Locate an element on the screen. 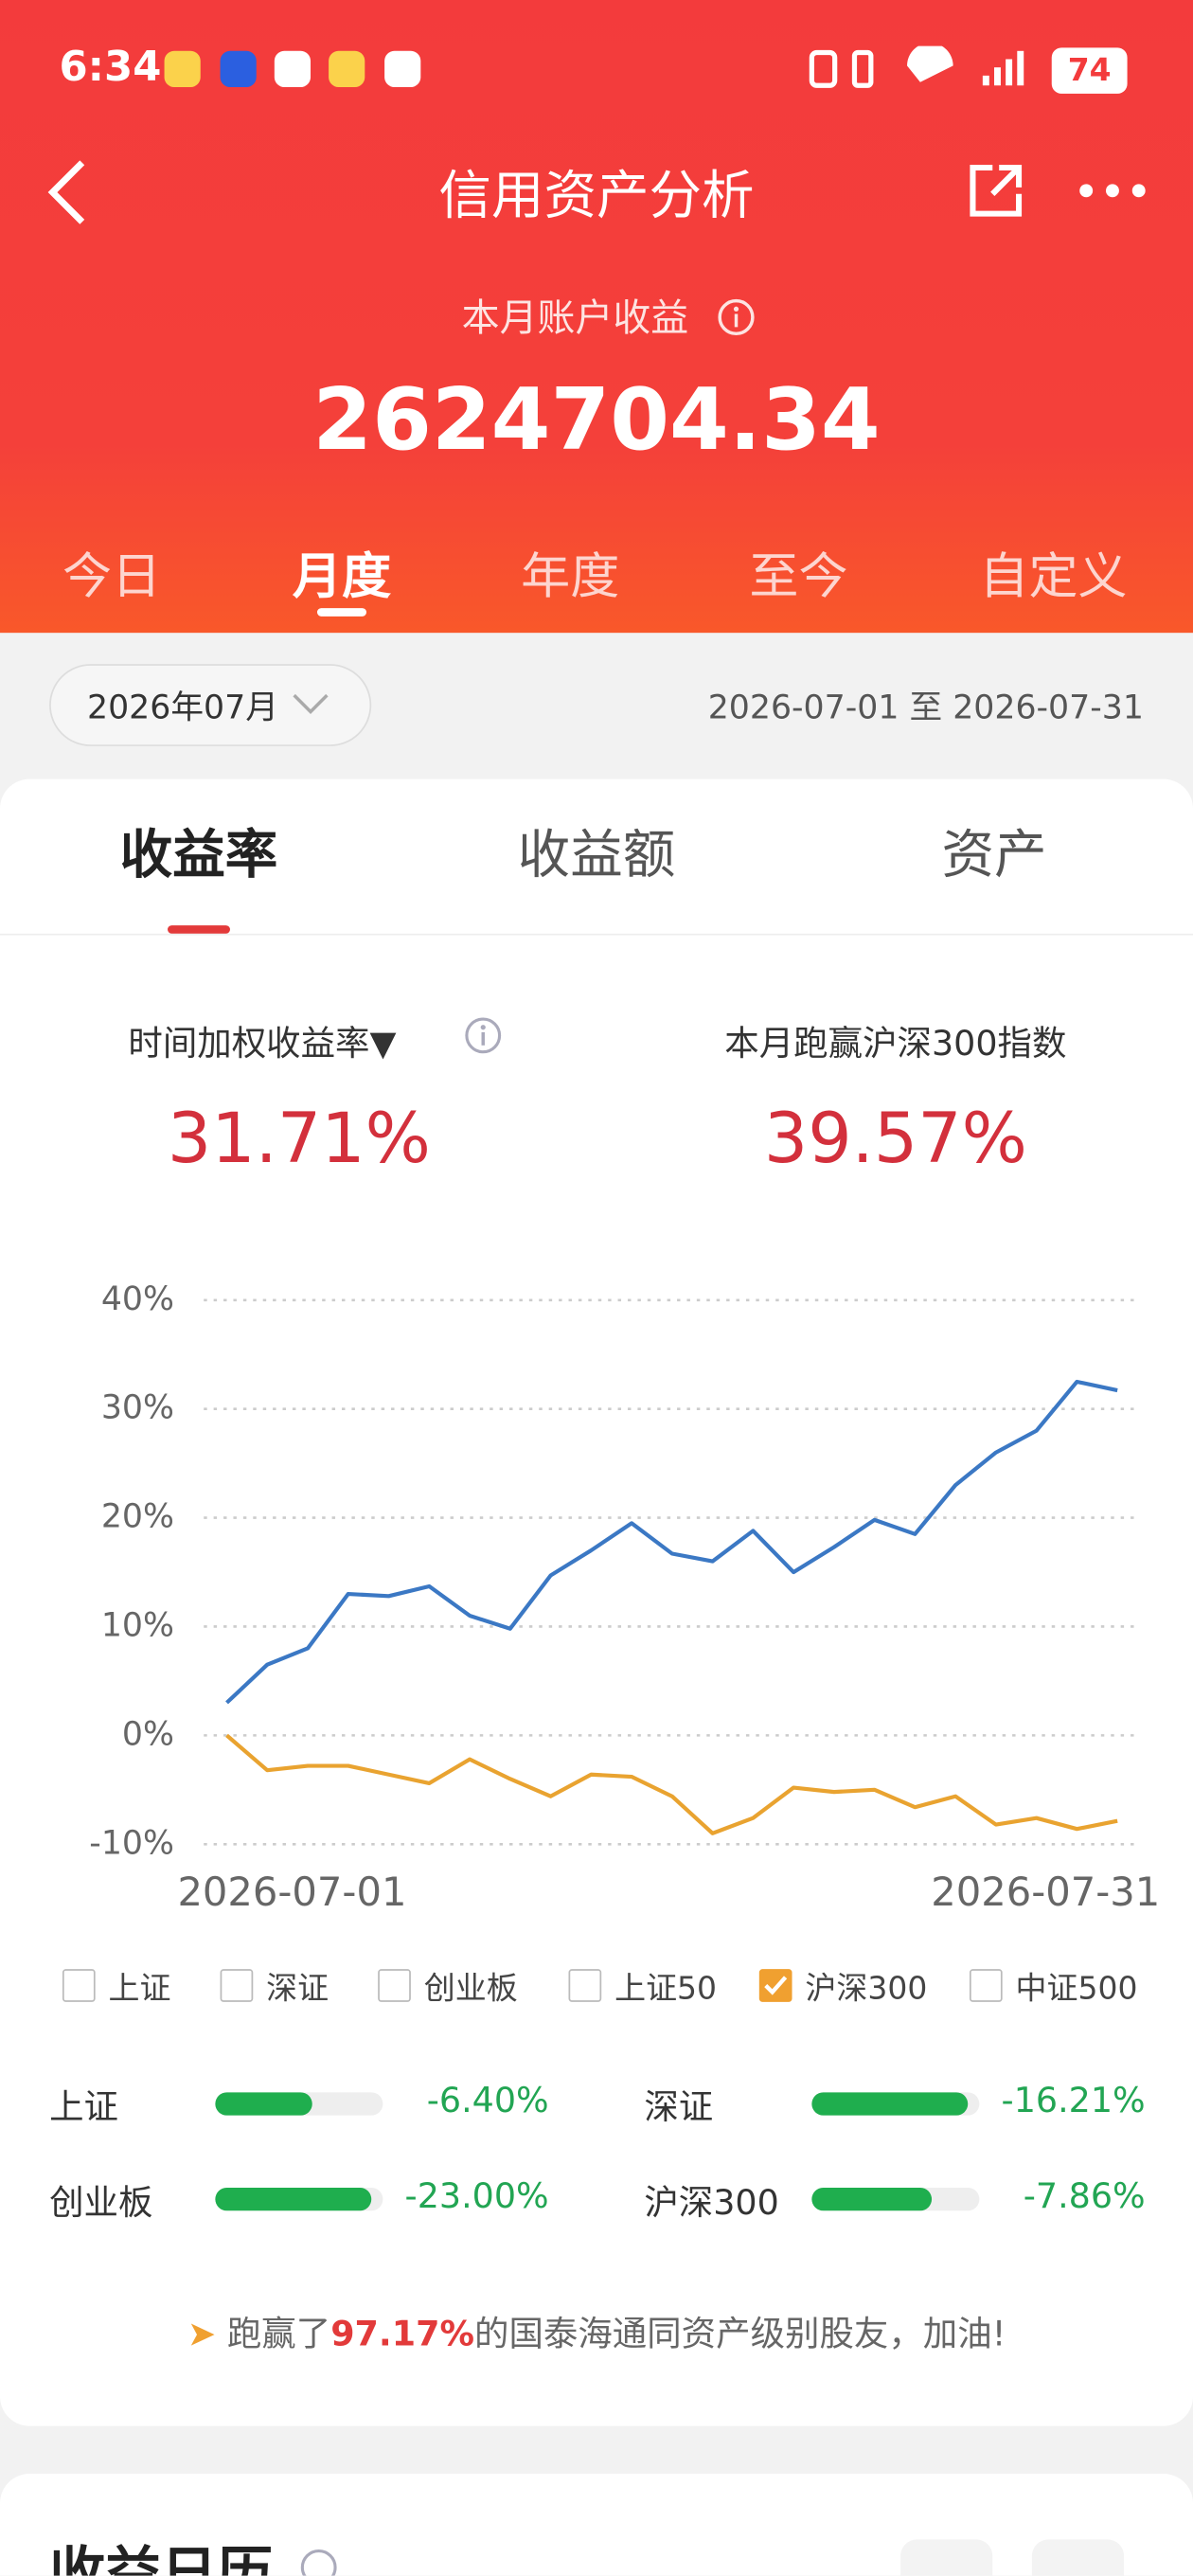 This screenshot has width=1193, height=2576. more-button is located at coordinates (1113, 190).